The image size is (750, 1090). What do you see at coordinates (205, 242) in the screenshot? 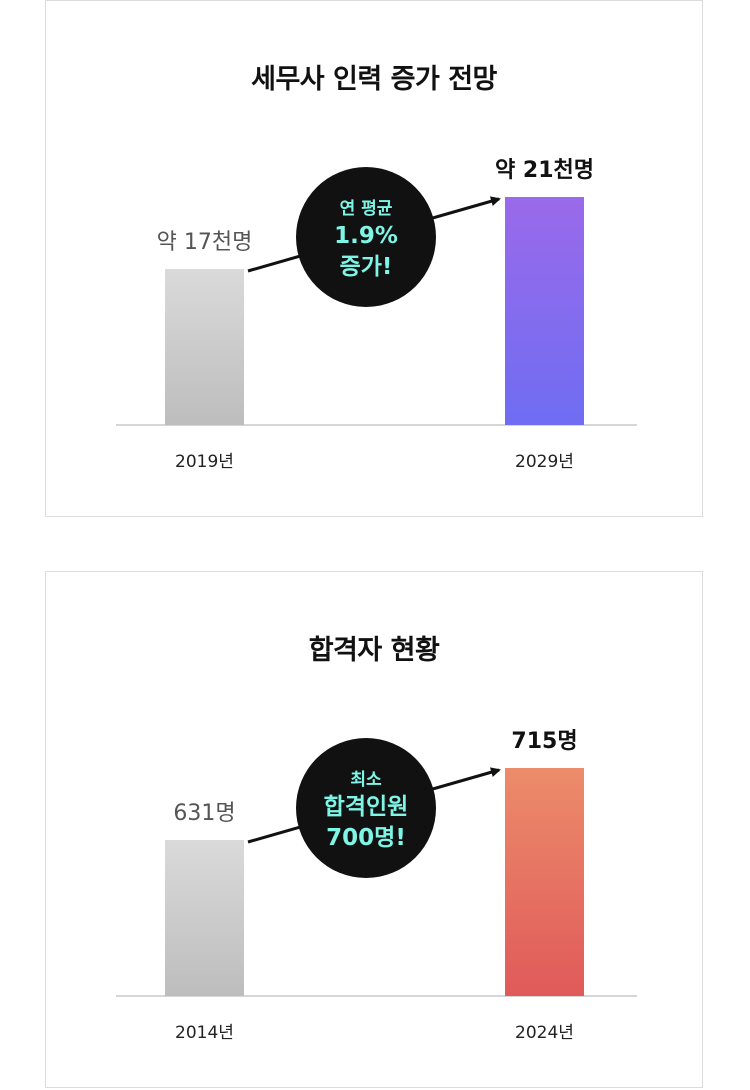
I see `bar-value-label: 약 17천명` at bounding box center [205, 242].